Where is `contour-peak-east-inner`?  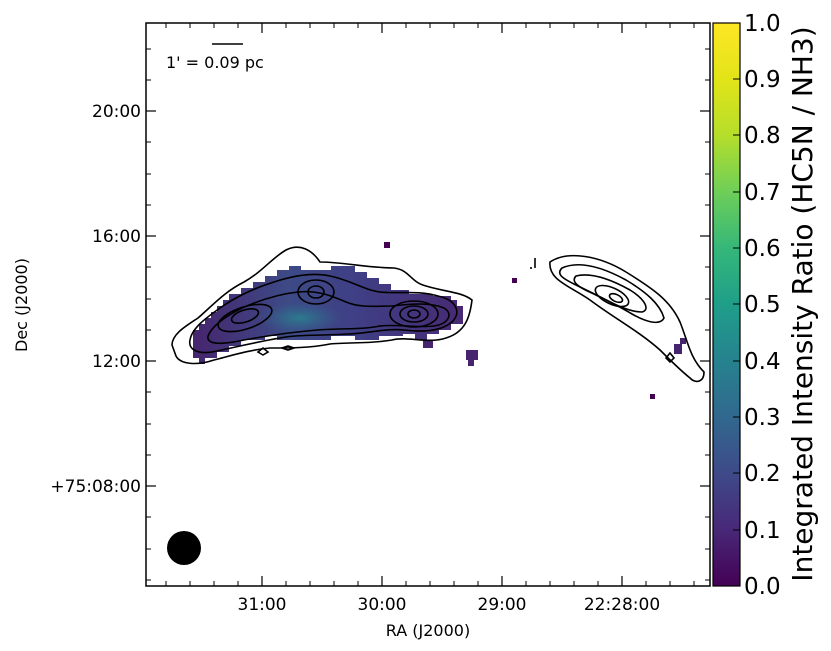 contour-peak-east-inner is located at coordinates (414, 314).